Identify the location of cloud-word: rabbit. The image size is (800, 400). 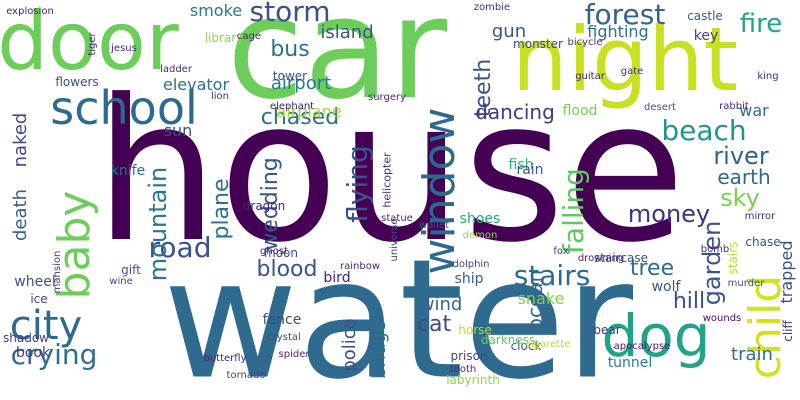
(734, 106).